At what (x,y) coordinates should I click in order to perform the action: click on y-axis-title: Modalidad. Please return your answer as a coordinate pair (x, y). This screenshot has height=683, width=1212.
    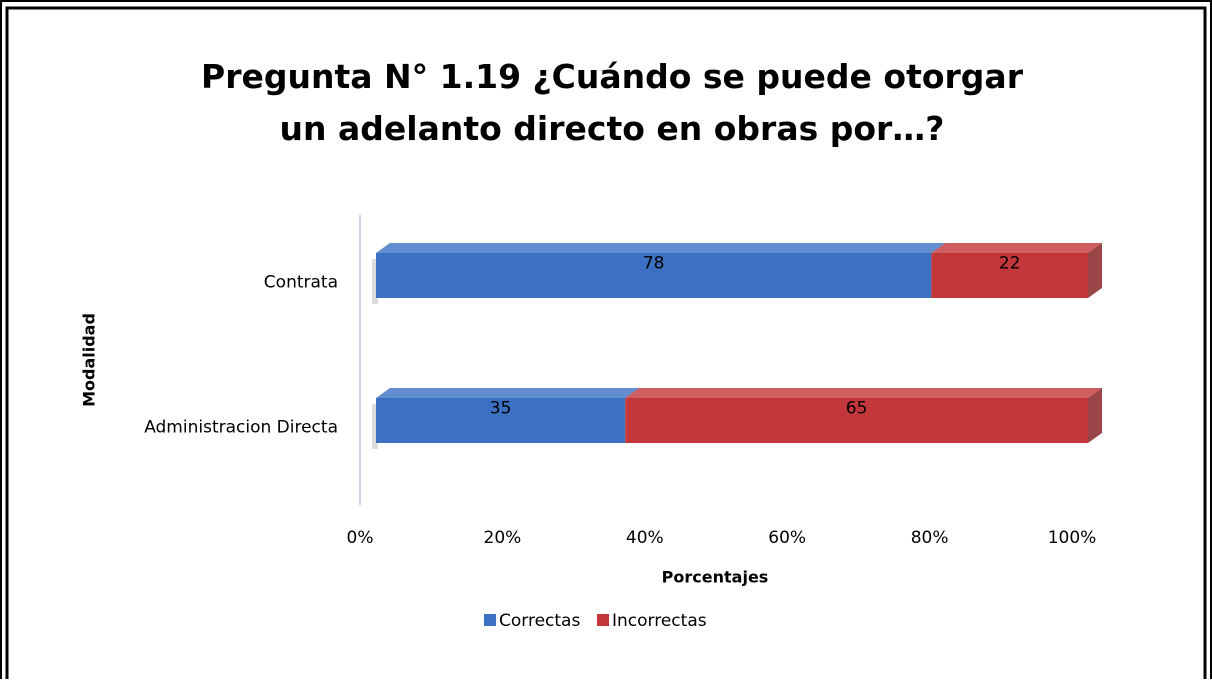
    Looking at the image, I should click on (89, 360).